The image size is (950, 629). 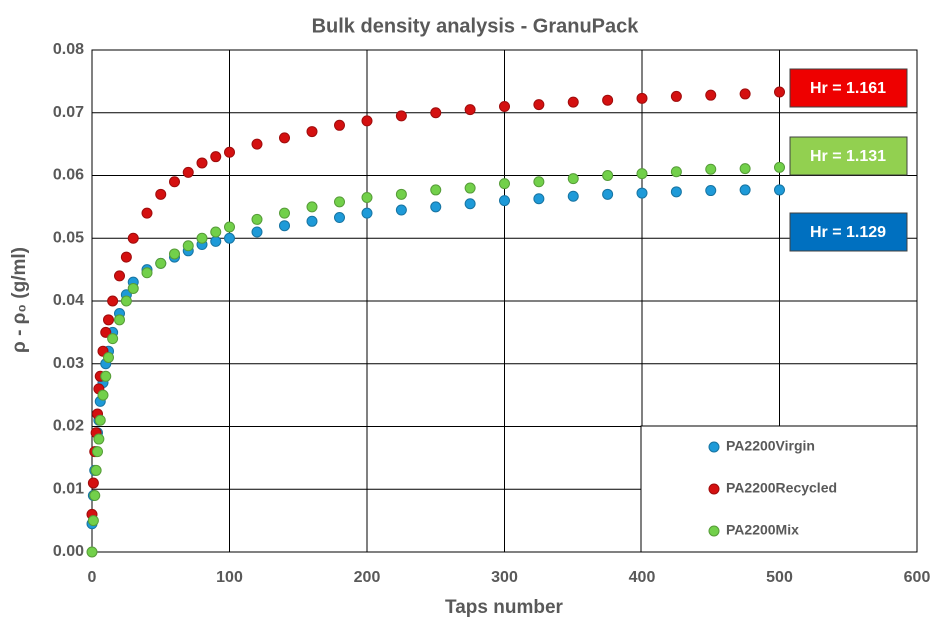 What do you see at coordinates (504, 577) in the screenshot?
I see `x-tick-label: 300` at bounding box center [504, 577].